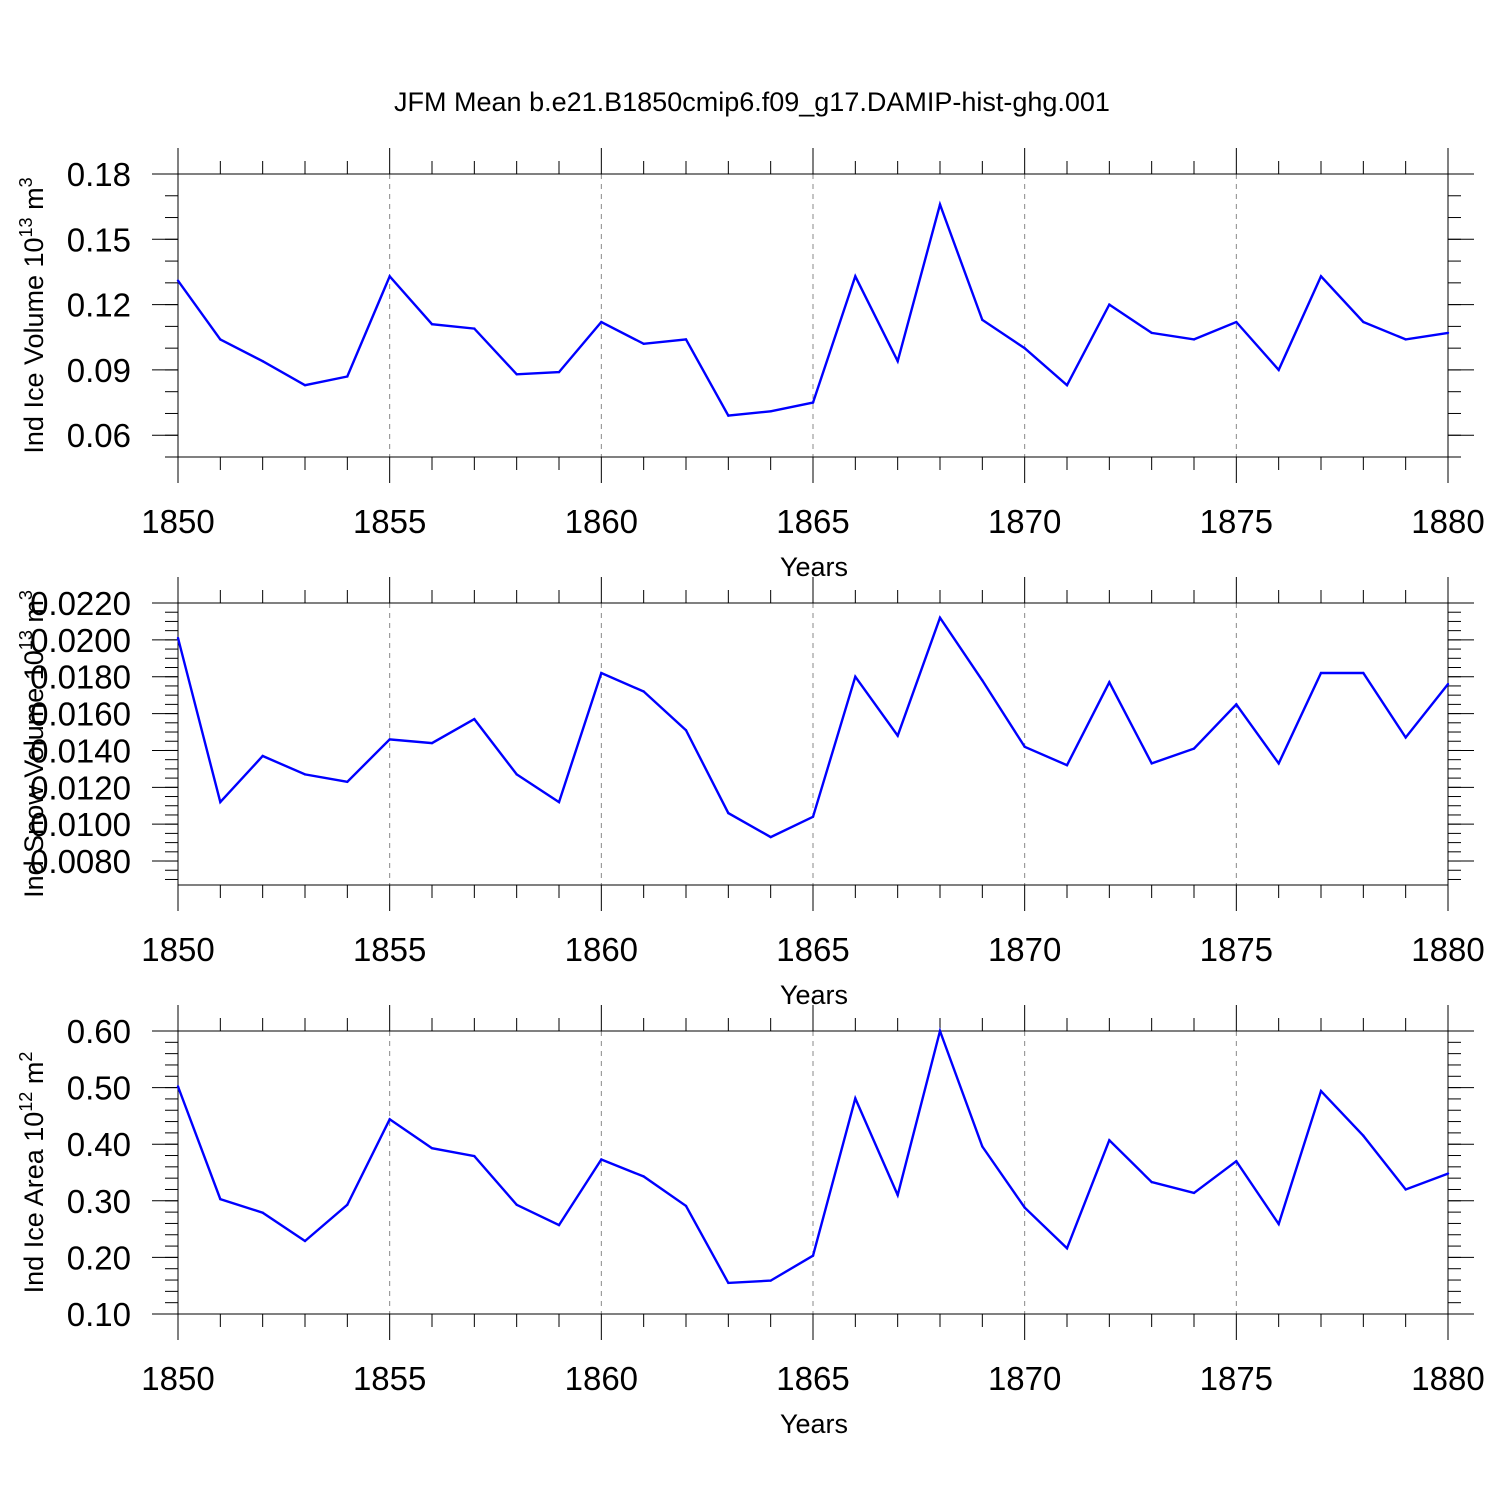 This screenshot has height=1500, width=1500. What do you see at coordinates (99, 1314) in the screenshot?
I see `y-tick-label: 0.10` at bounding box center [99, 1314].